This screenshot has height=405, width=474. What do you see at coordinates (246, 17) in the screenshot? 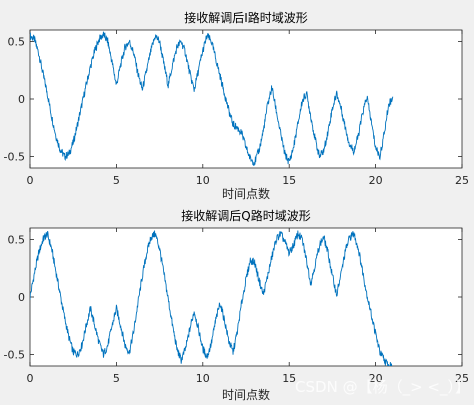
I see `chart-title: 接收解调后I路时域波形` at bounding box center [246, 17].